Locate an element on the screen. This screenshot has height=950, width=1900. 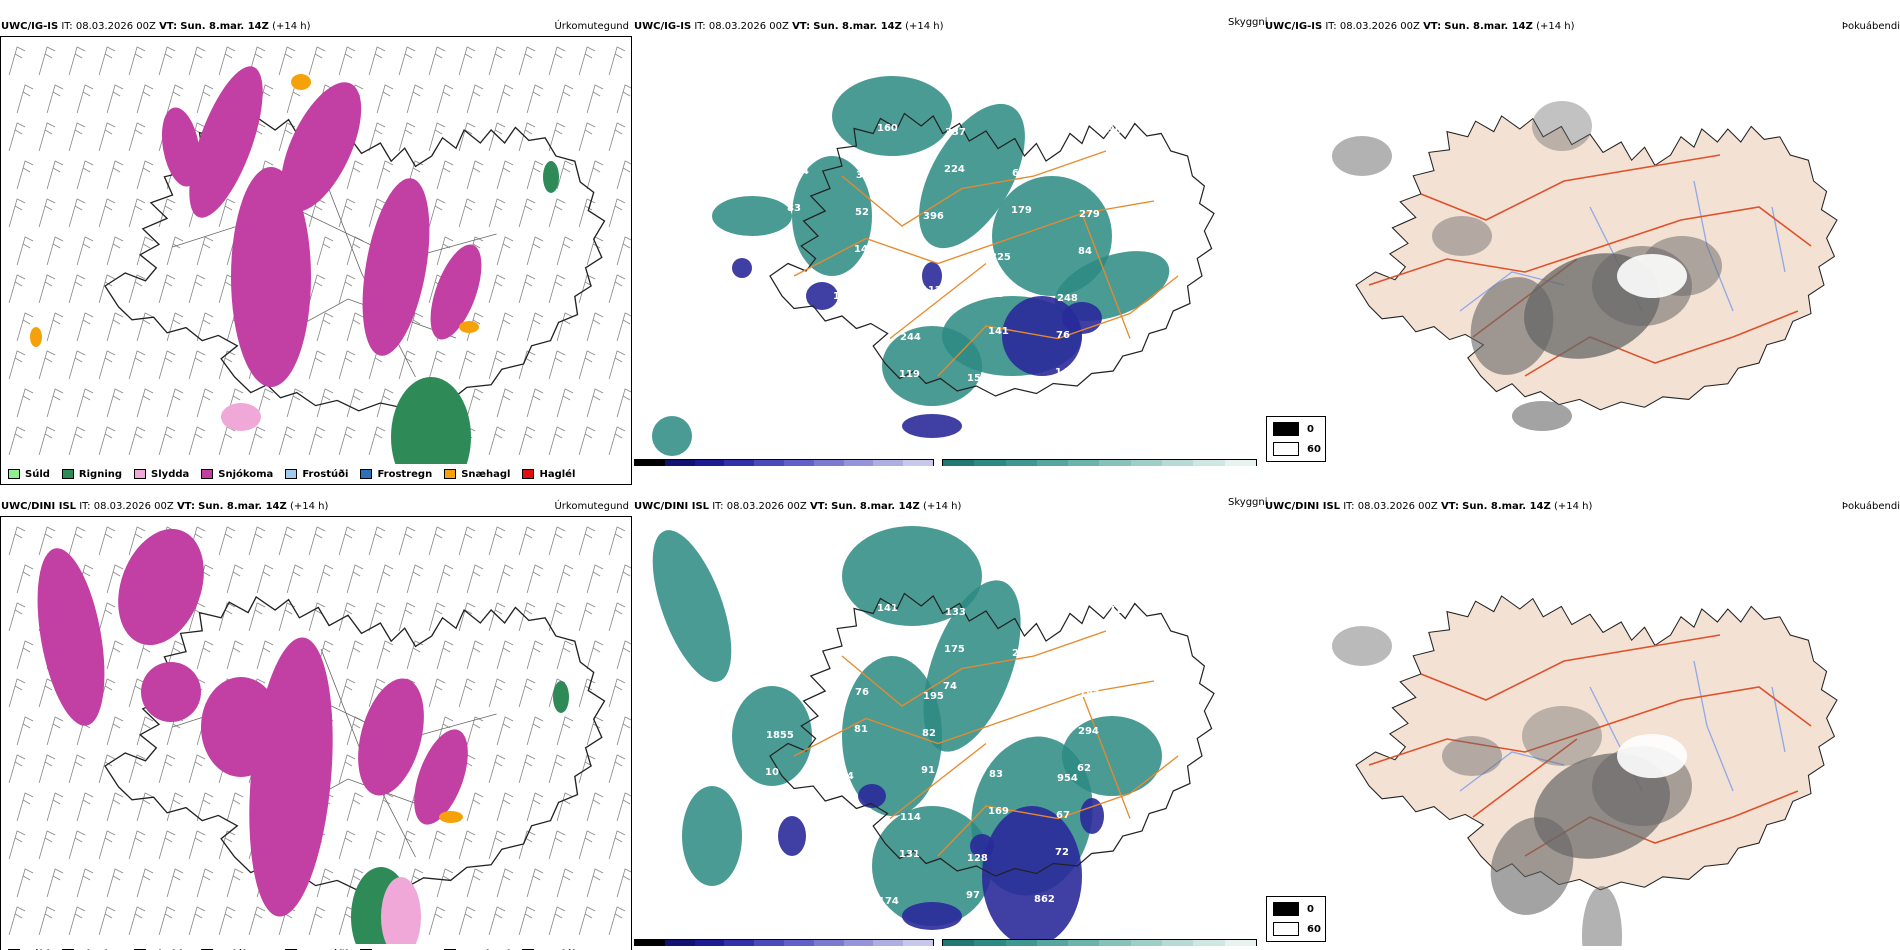
fog-map-svg is located at coordinates (1585, 266).